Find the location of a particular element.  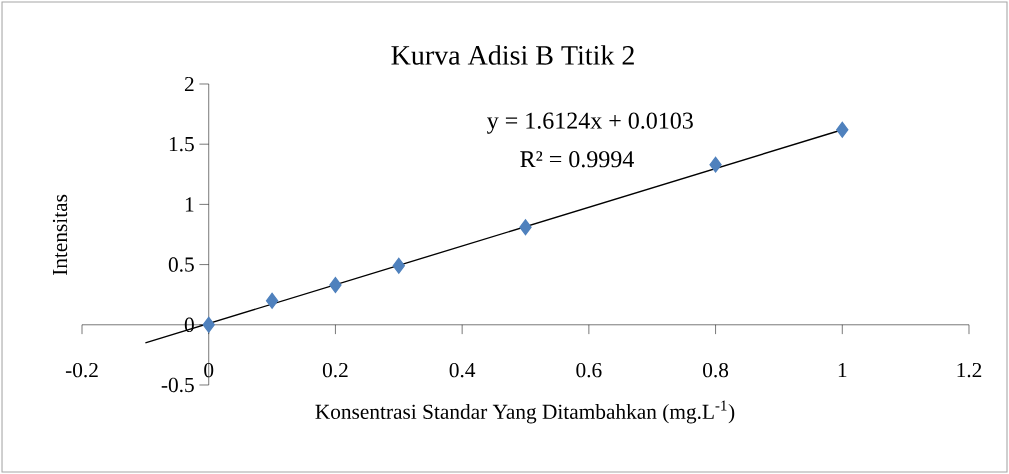

chart-title: Kurva Adisi B Titik 2 is located at coordinates (512, 55).